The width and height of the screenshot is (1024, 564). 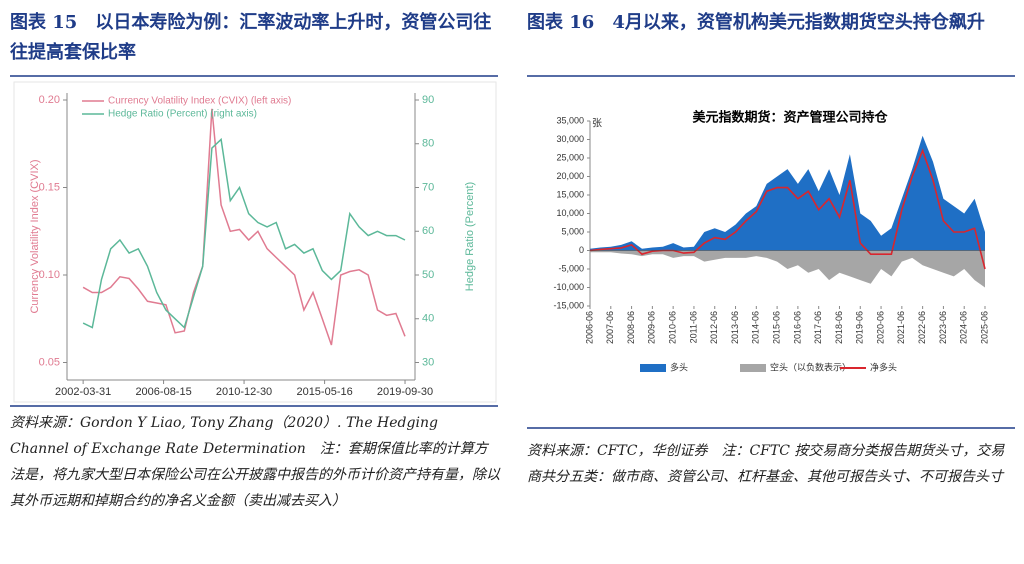 What do you see at coordinates (49, 362) in the screenshot?
I see `y-tick-label: 0.05` at bounding box center [49, 362].